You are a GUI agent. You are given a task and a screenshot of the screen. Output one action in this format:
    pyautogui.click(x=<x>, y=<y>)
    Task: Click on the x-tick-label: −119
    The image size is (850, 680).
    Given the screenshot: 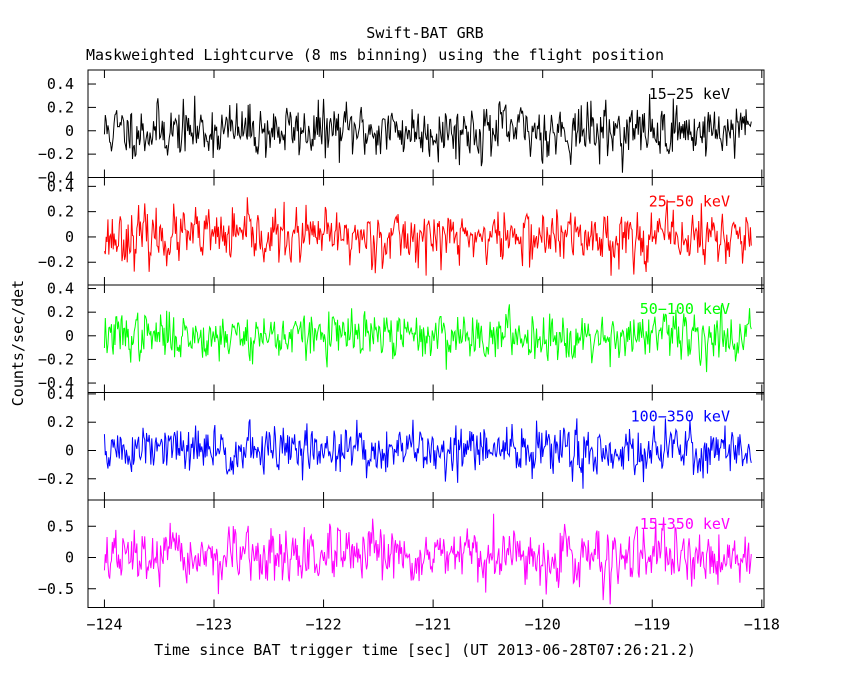 What is the action you would take?
    pyautogui.click(x=652, y=625)
    